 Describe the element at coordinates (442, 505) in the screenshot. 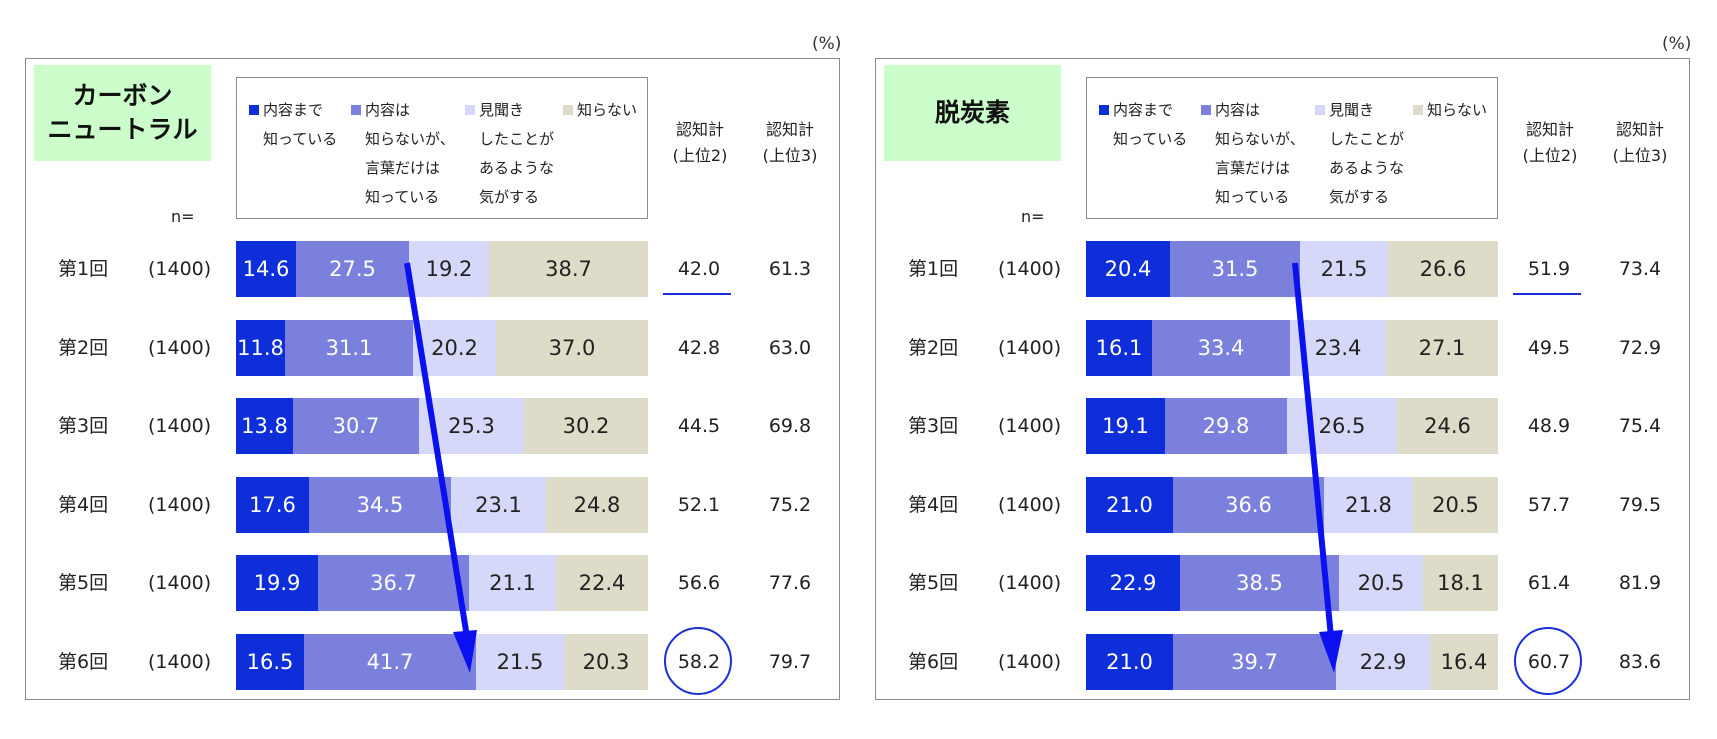

I see `stacked-bar: 17.6 34.5 23.1 24.8` at that location.